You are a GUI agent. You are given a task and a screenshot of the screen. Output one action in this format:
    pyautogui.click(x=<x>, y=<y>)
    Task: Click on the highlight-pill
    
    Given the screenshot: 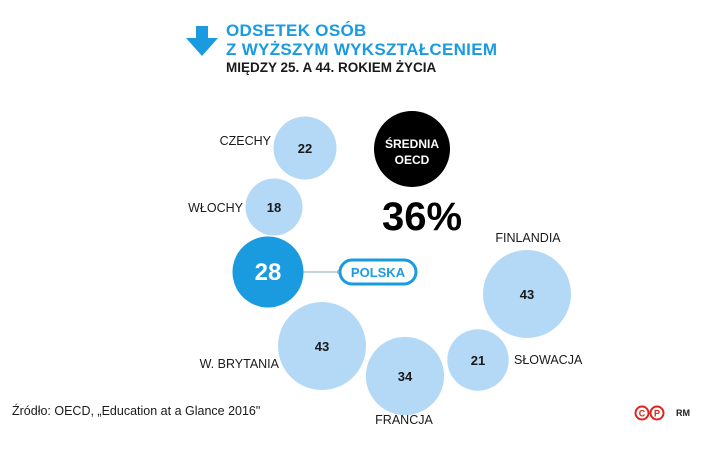 What is the action you would take?
    pyautogui.click(x=378, y=272)
    